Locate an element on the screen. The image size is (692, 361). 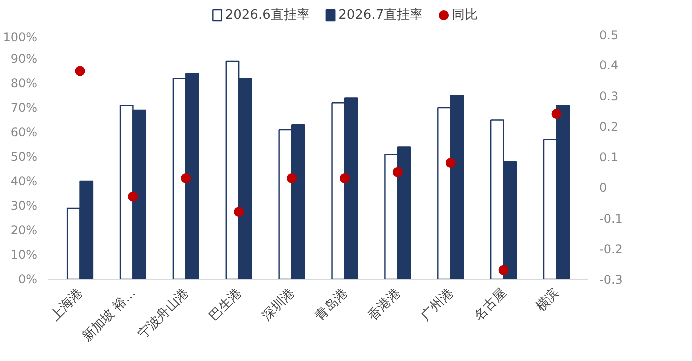
x-tick-label: 巴生港 is located at coordinates (225, 304).